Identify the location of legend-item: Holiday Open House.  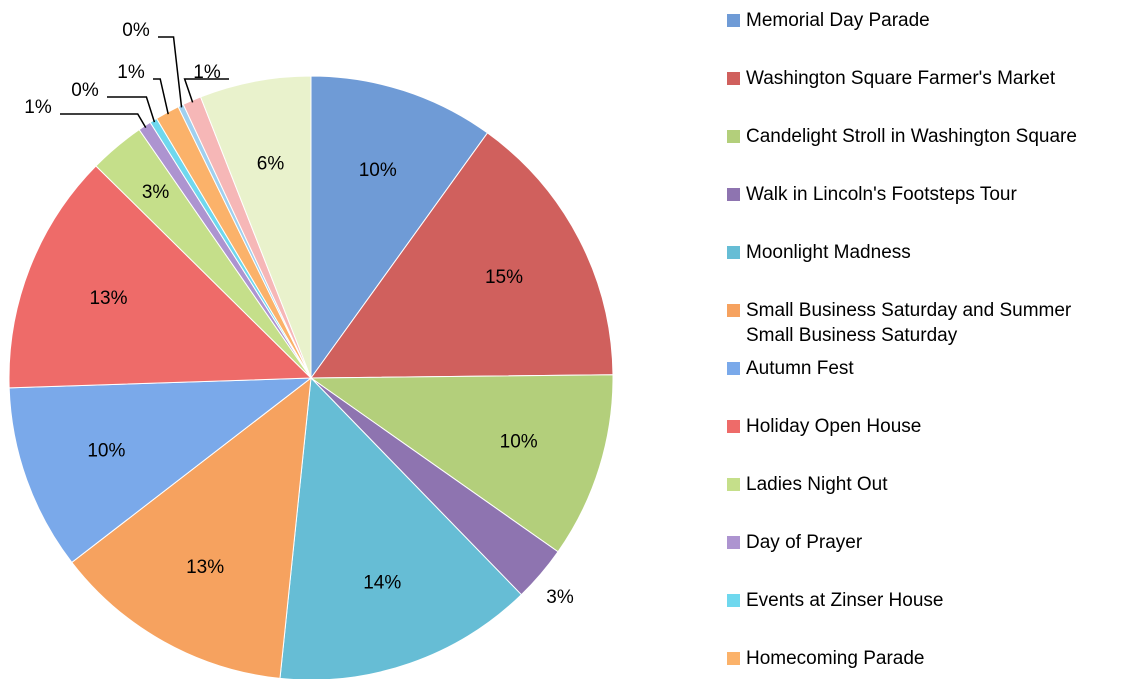
(907, 426).